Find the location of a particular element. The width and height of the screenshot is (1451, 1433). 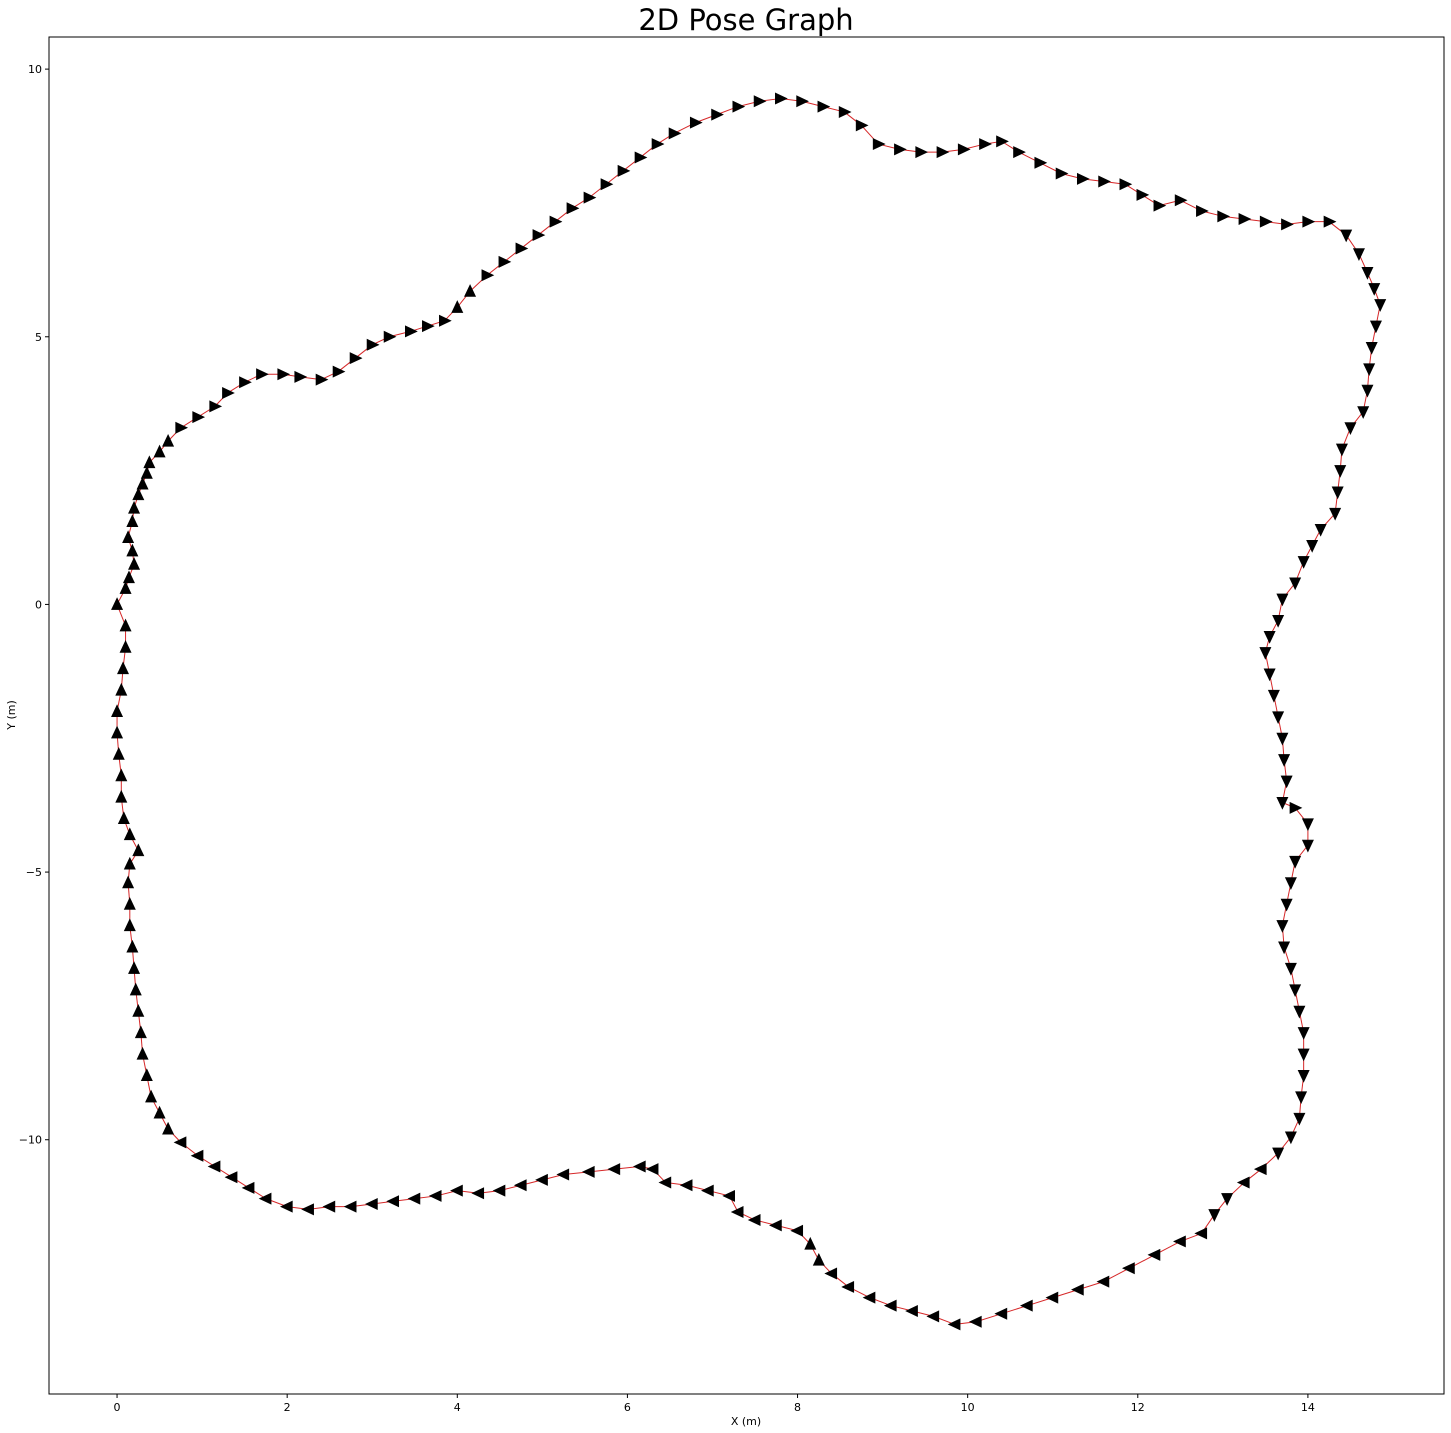

chart-title: 2D Pose Graph is located at coordinates (745, 20).